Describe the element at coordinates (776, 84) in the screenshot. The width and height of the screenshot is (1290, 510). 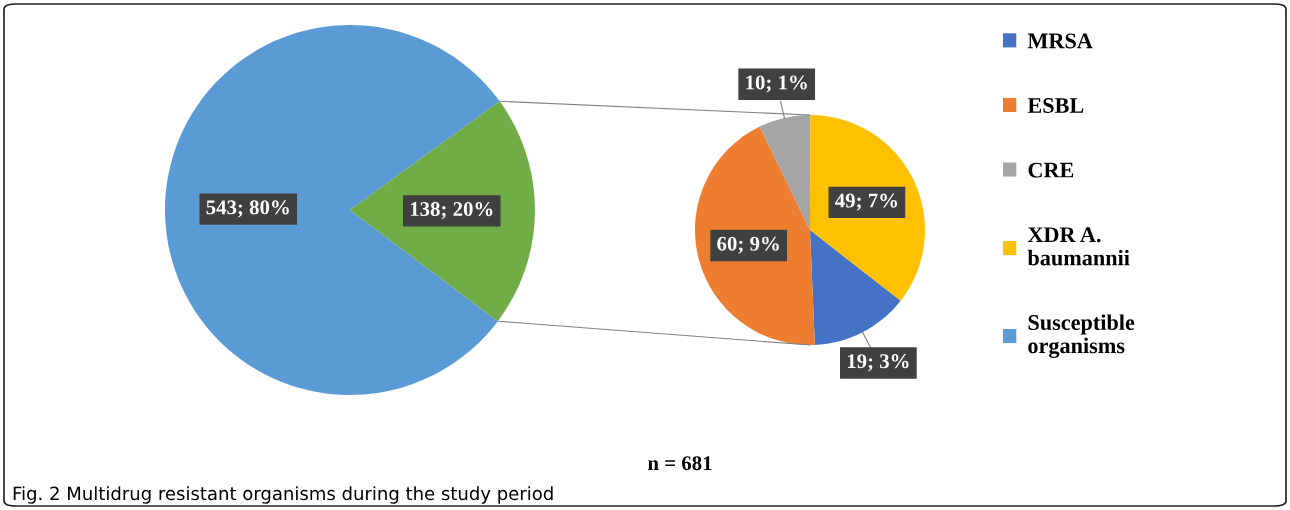
I see `data-label: 10; 1%` at that location.